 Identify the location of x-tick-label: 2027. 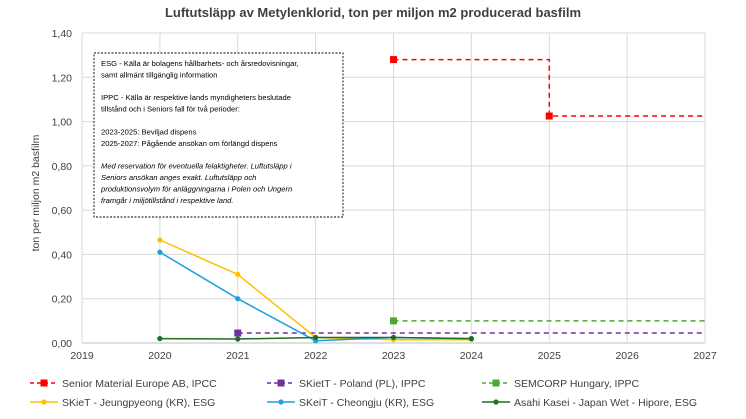
(705, 356).